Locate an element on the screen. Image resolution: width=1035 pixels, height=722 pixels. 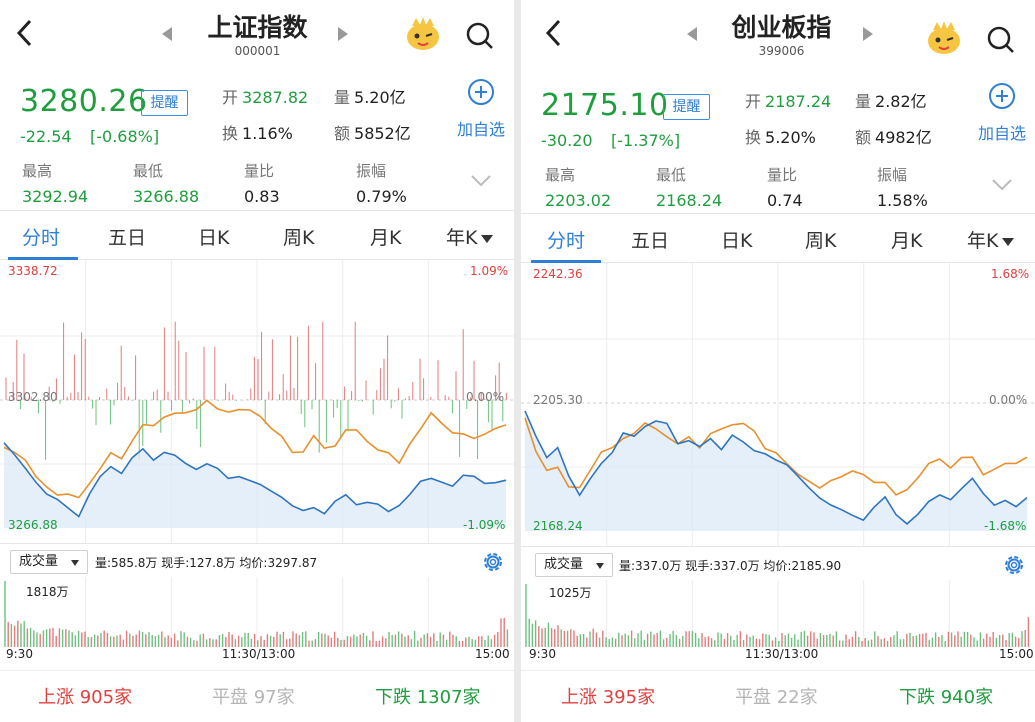
turnover-label: 换 is located at coordinates (753, 137).